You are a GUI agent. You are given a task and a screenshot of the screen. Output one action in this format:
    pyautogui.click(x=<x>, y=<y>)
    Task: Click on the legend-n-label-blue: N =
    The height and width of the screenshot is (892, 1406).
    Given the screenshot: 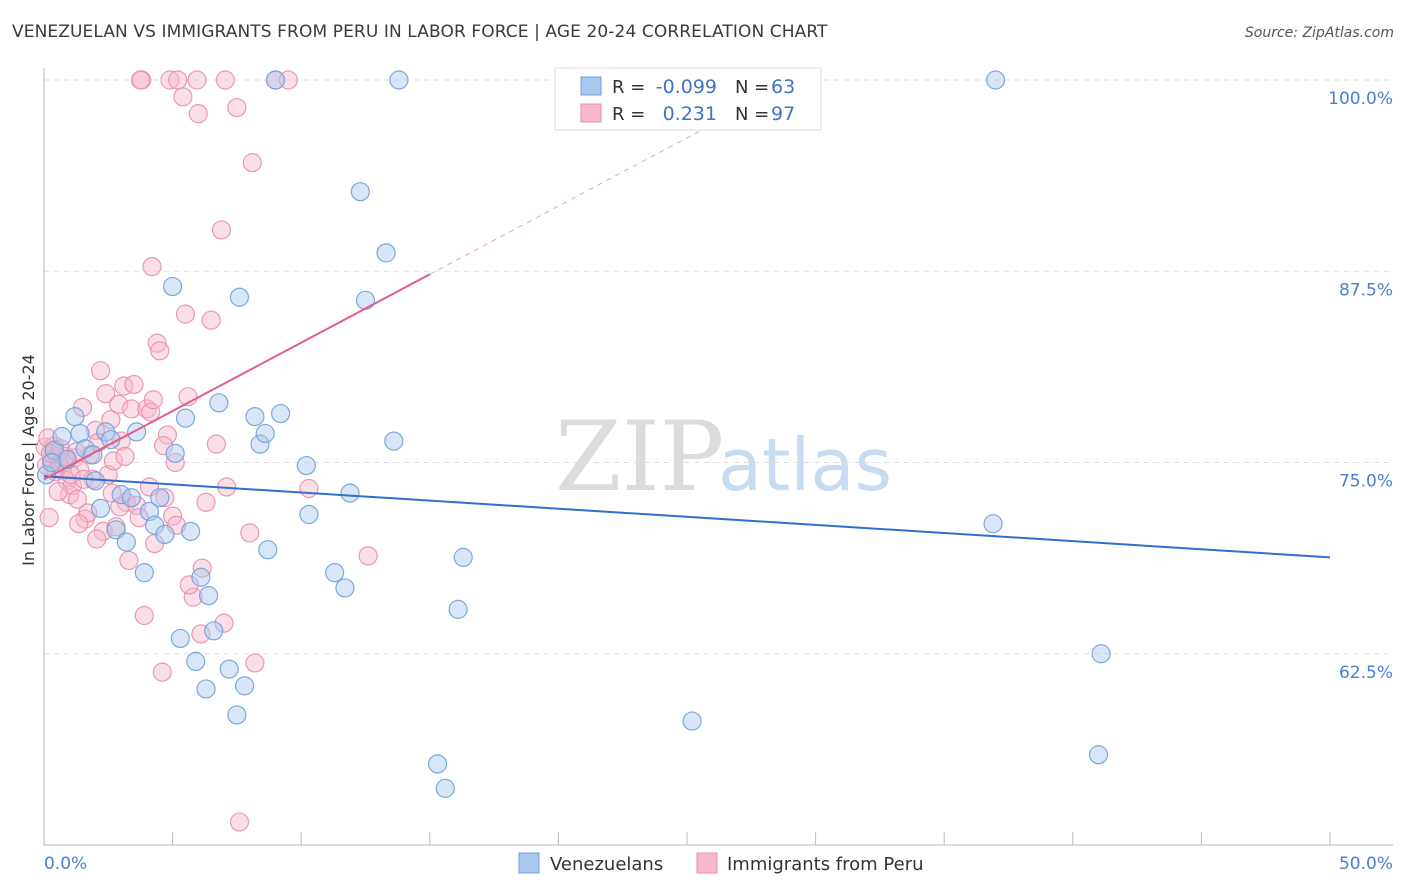 What is the action you would take?
    pyautogui.click(x=752, y=87)
    